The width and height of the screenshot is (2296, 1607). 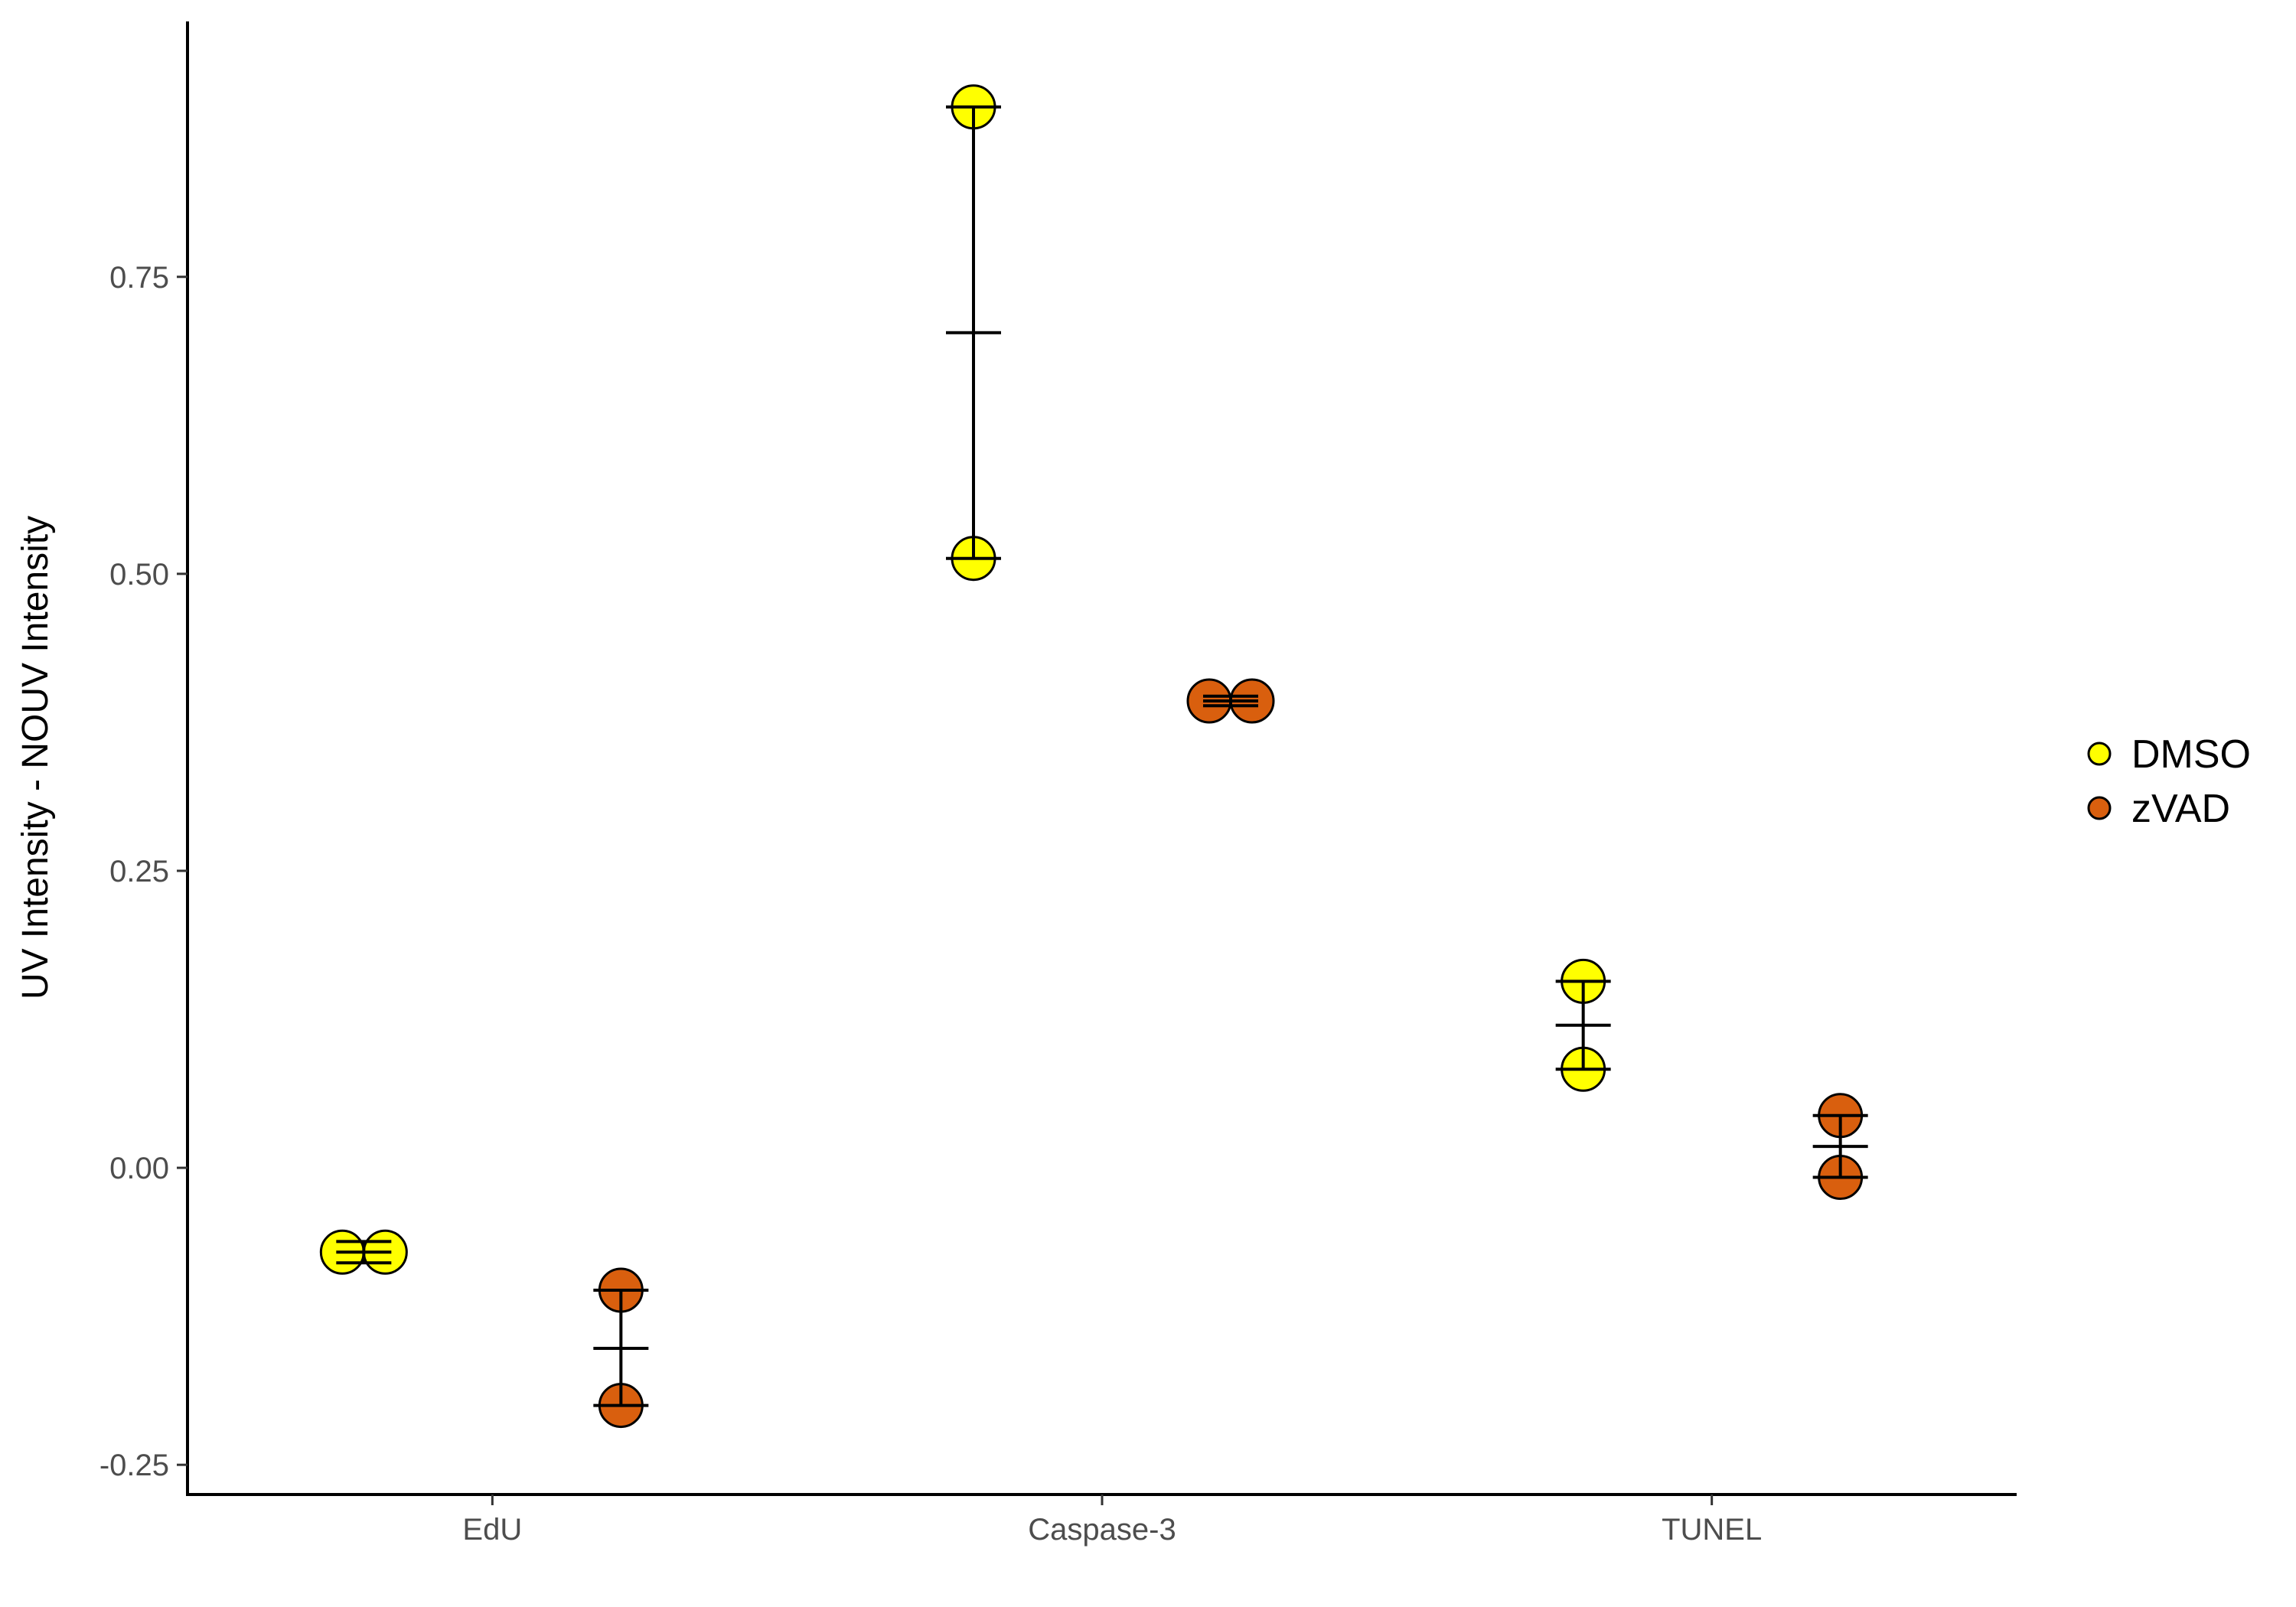 What do you see at coordinates (139, 1168) in the screenshot?
I see `y-tick-label: 0.00` at bounding box center [139, 1168].